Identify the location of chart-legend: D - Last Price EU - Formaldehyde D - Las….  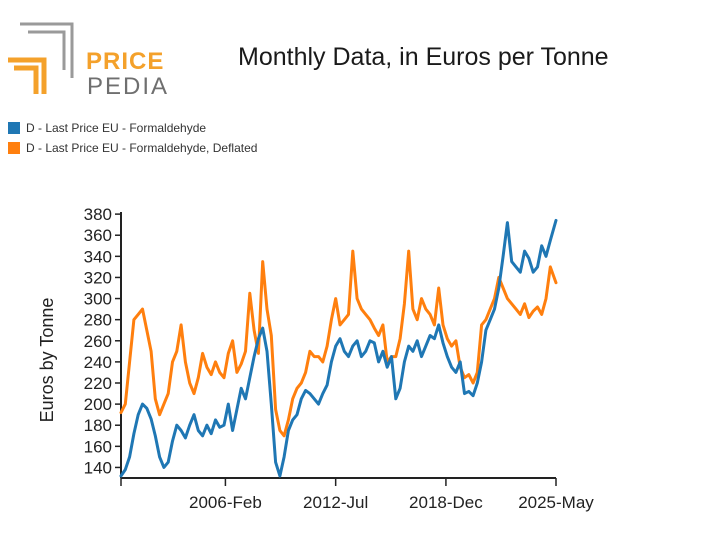
(132, 138).